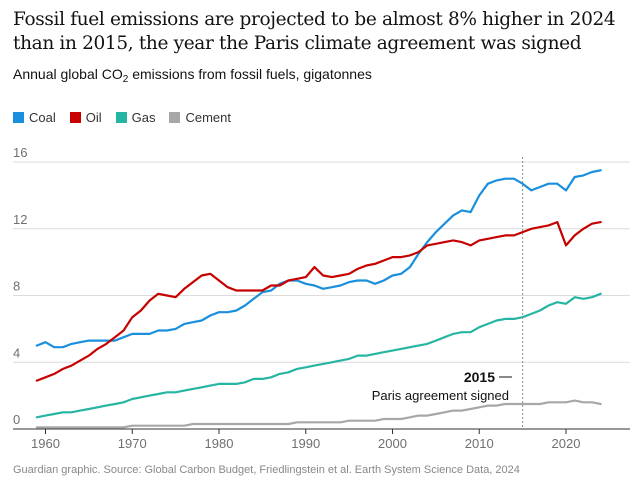 This screenshot has width=637, height=485. Describe the element at coordinates (121, 117) in the screenshot. I see `legend-swatch-gas` at that location.